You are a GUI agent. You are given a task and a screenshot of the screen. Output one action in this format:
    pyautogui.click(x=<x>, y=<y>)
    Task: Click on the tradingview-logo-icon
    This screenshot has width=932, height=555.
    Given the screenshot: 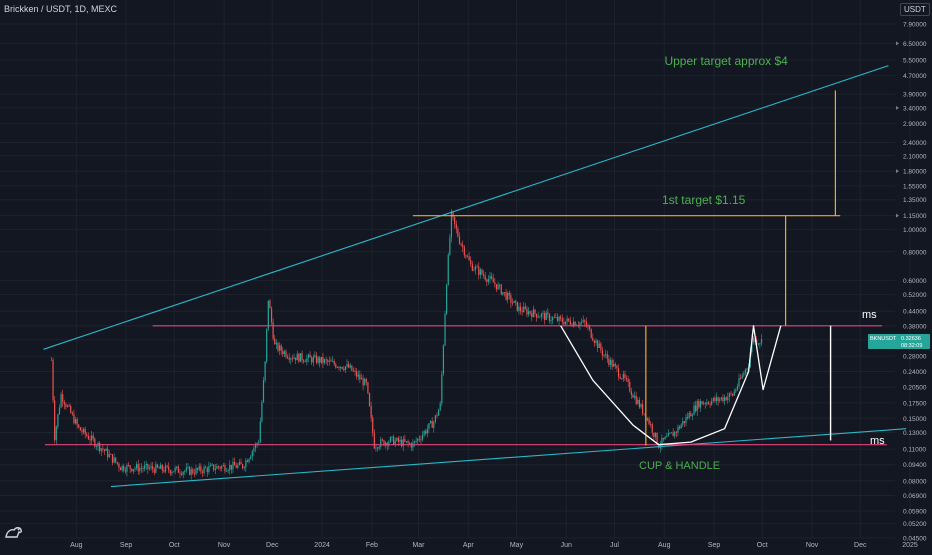 What is the action you would take?
    pyautogui.click(x=14, y=533)
    